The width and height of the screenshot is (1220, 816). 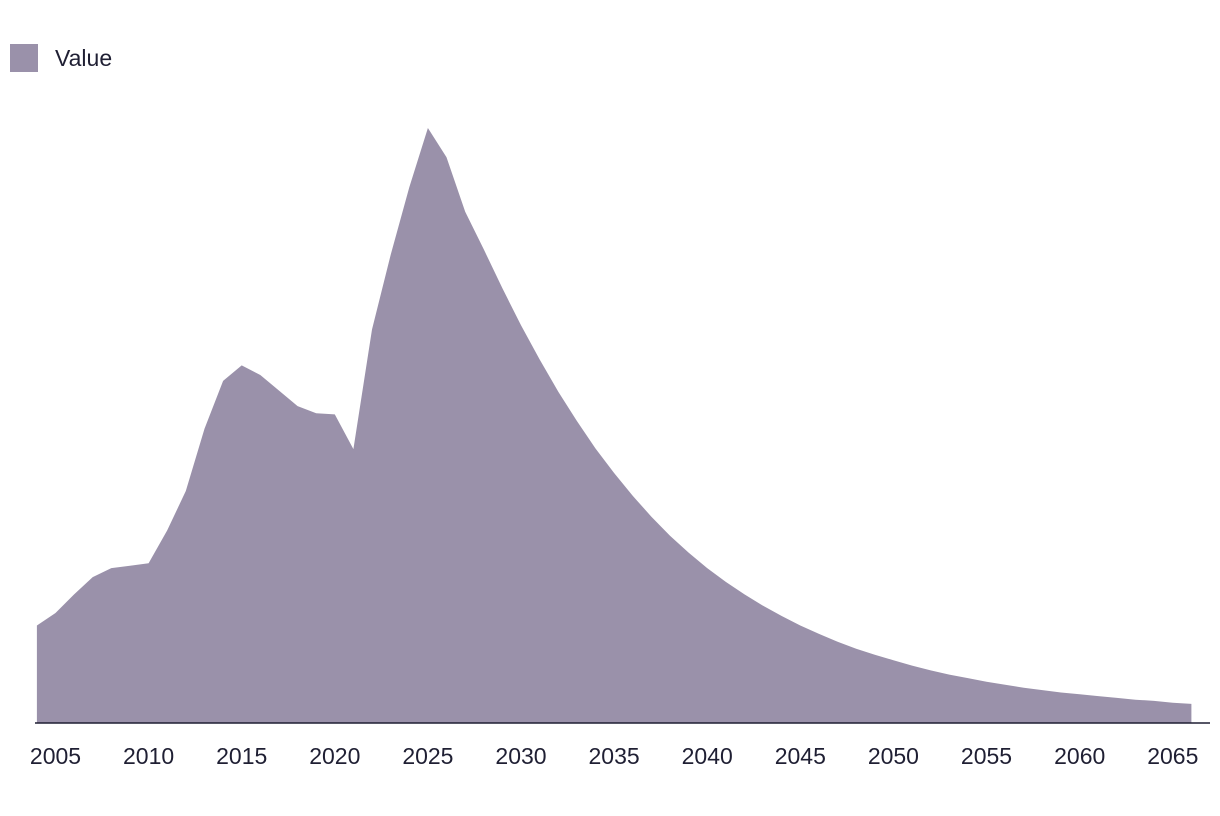 I want to click on legend: Value, so click(x=61, y=58).